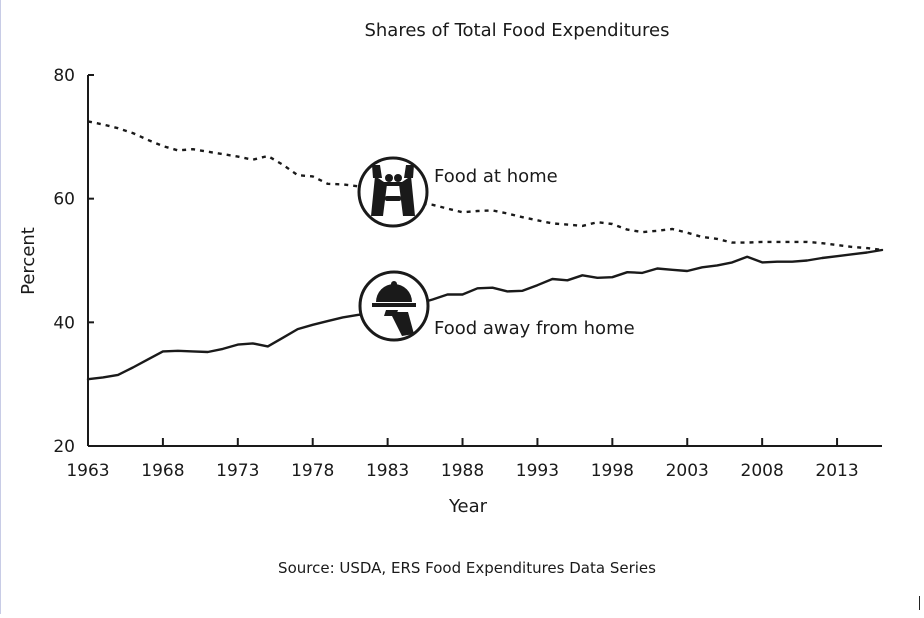 The height and width of the screenshot is (618, 924). What do you see at coordinates (537, 471) in the screenshot?
I see `x-tick-label: 1993` at bounding box center [537, 471].